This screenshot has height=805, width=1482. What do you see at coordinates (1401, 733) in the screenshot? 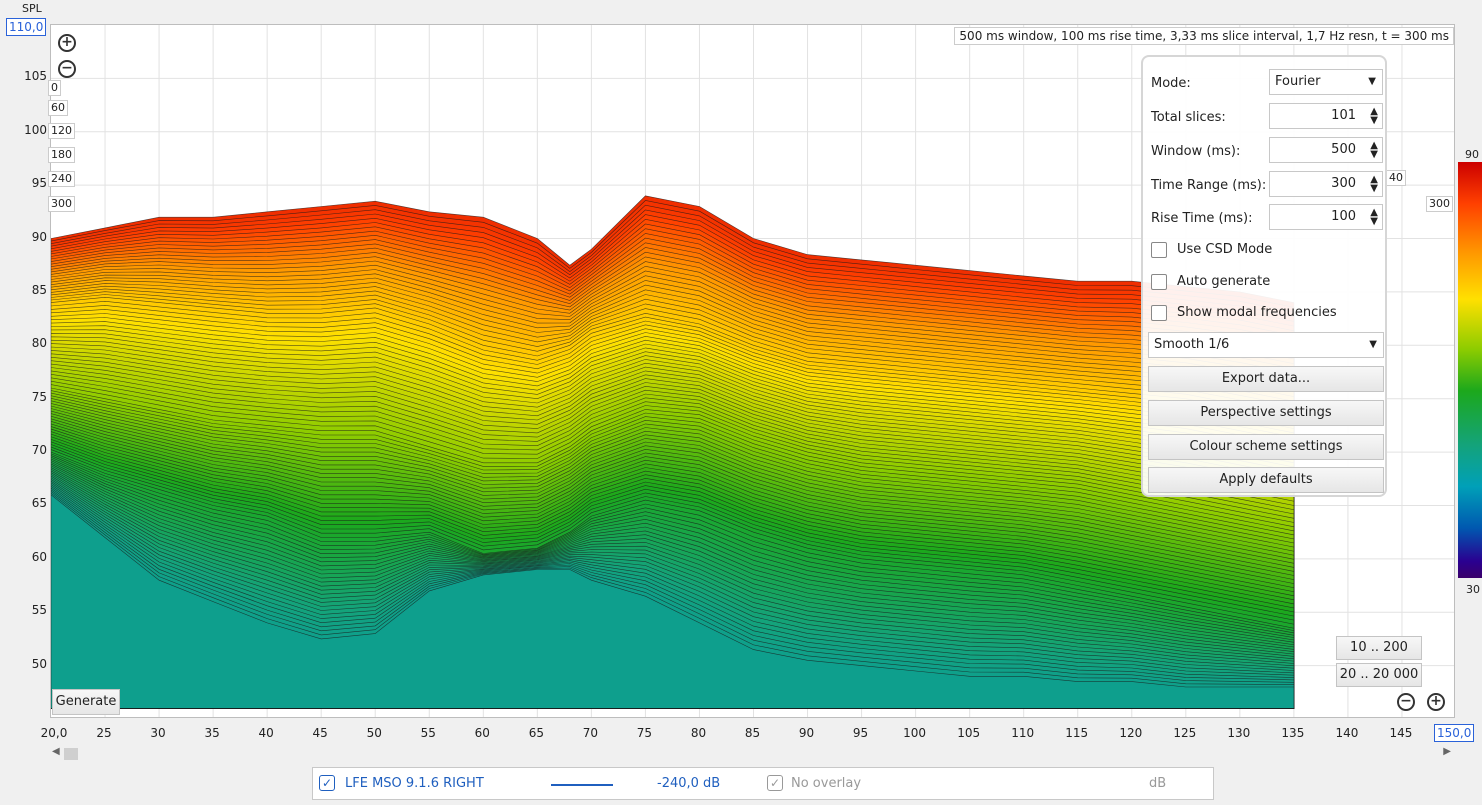
I see `x-tick-label: 145` at bounding box center [1401, 733].